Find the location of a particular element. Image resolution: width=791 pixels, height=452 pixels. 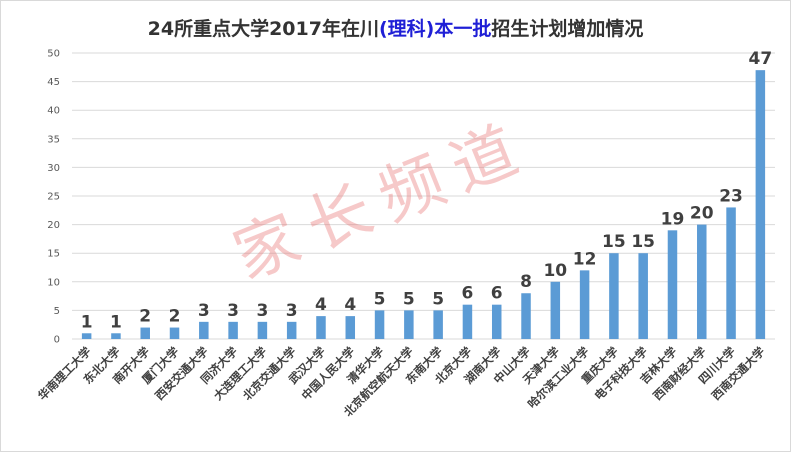

y-tick-label: 25 is located at coordinates (53, 197).